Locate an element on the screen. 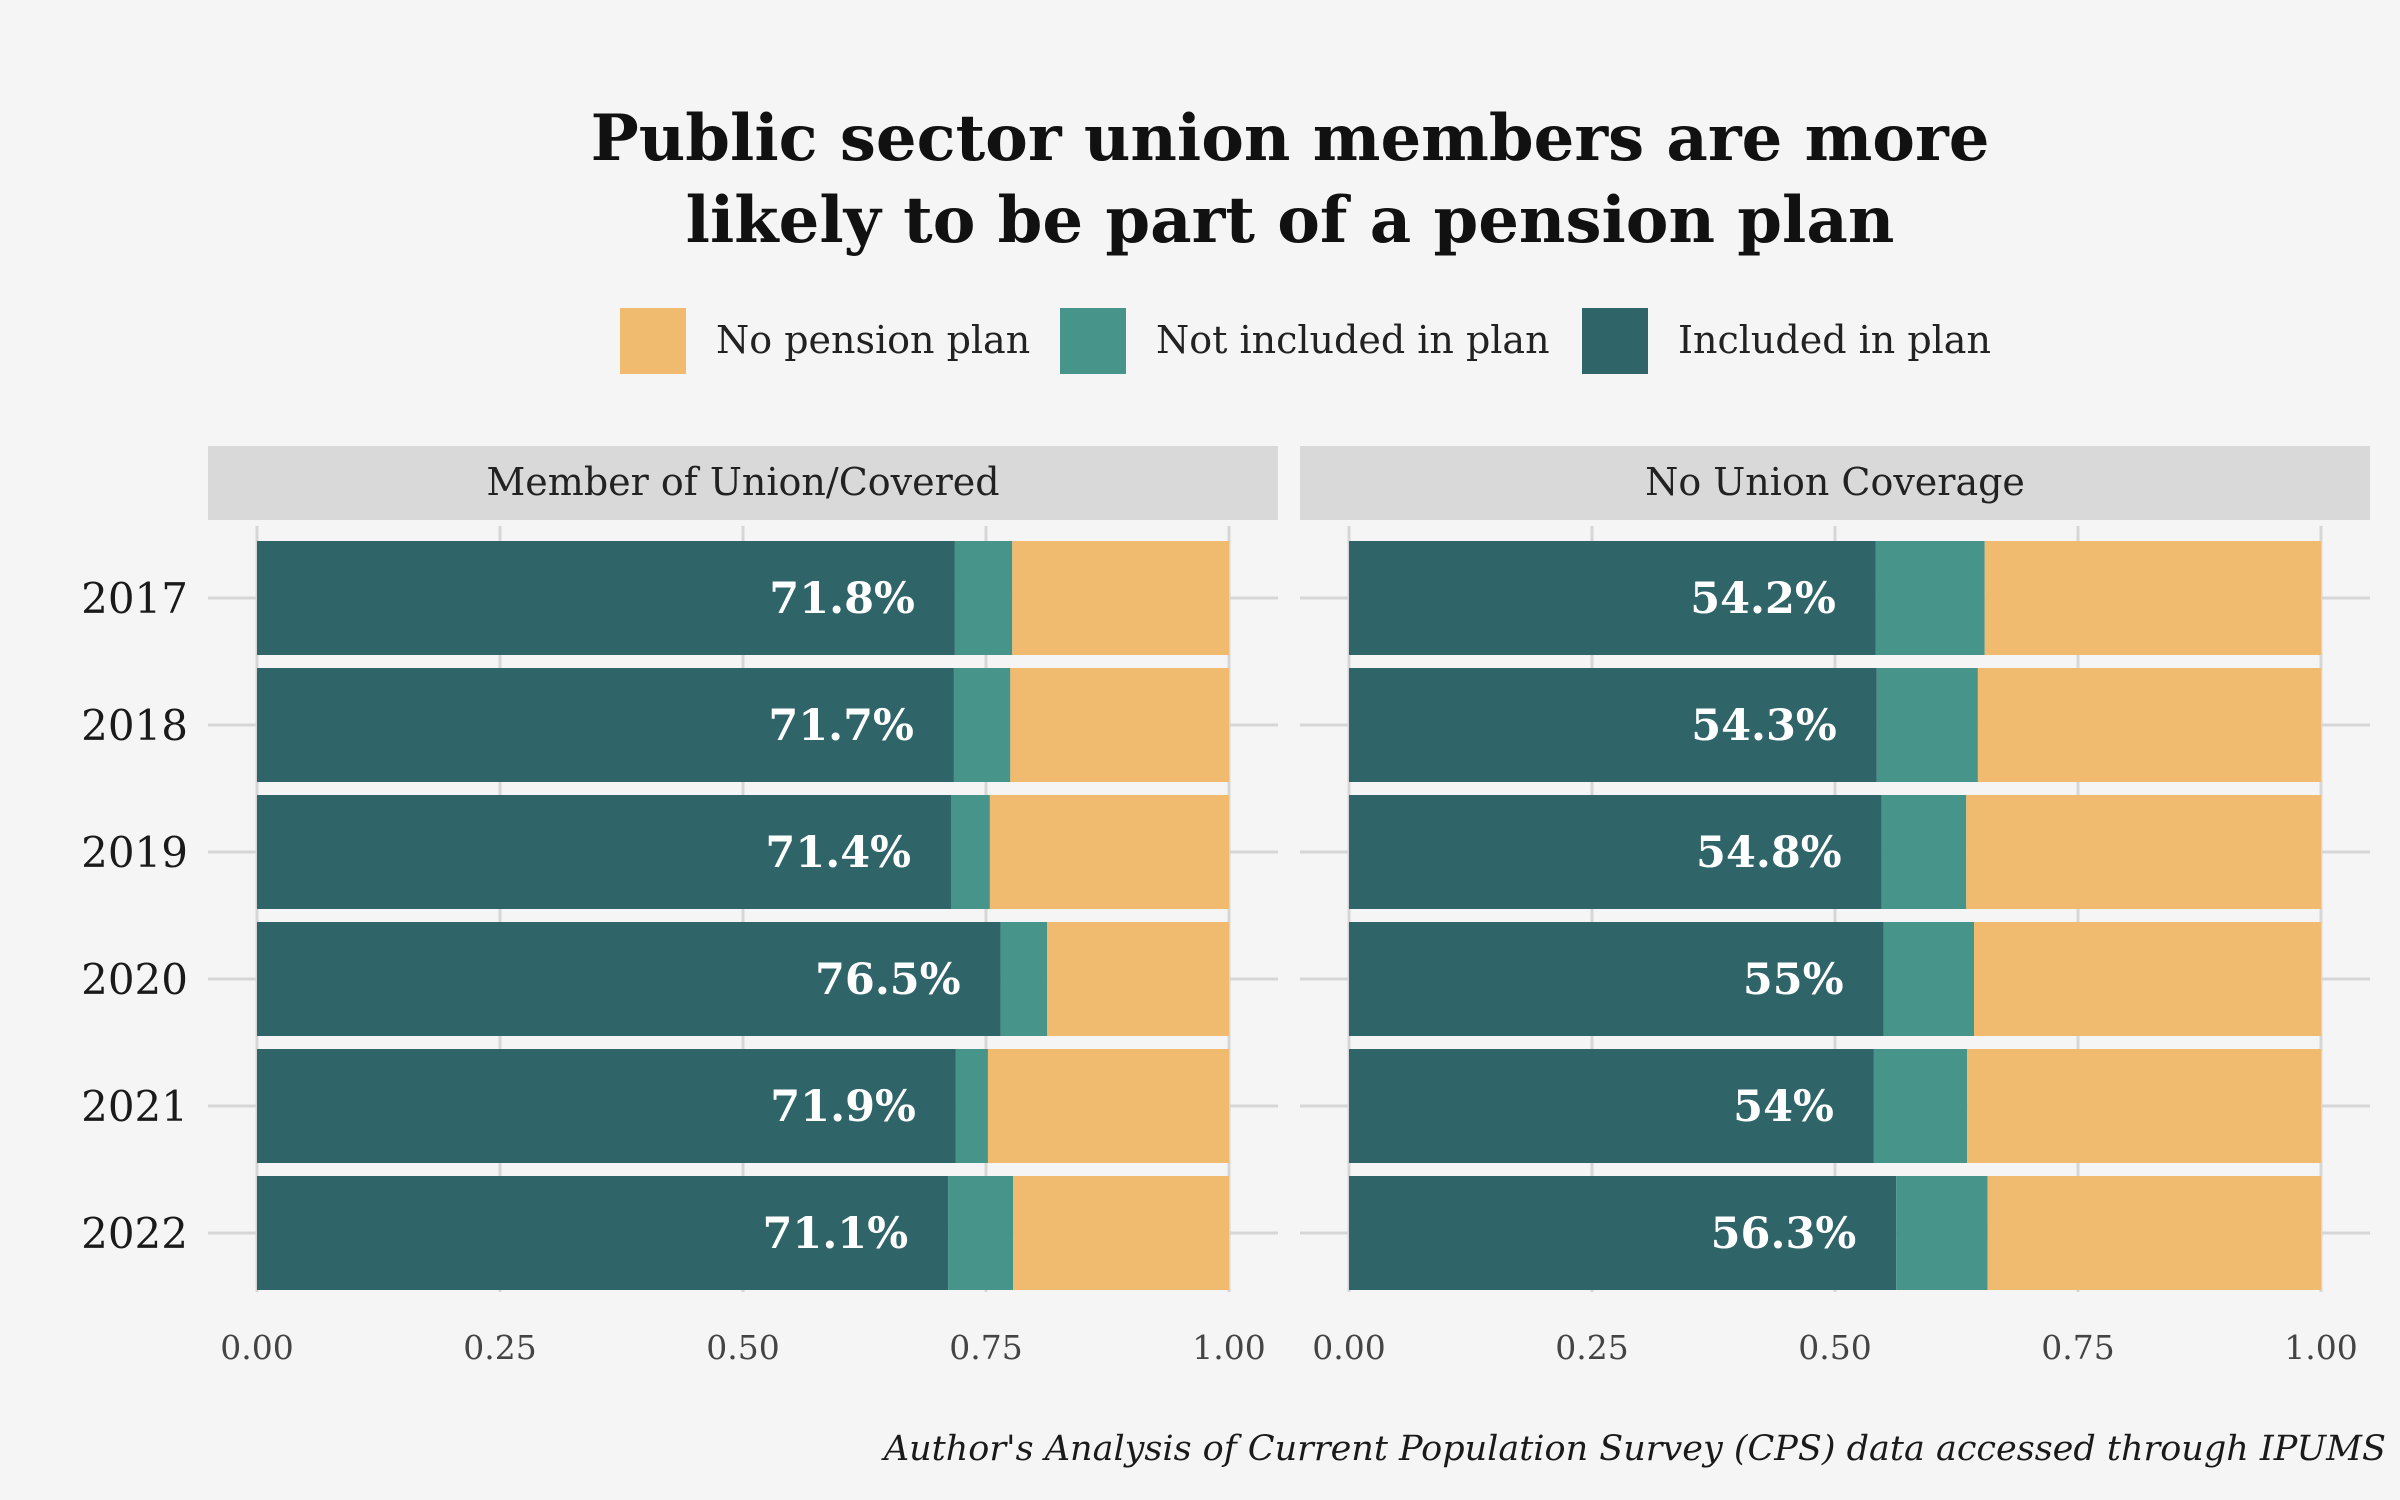 The image size is (2400, 1500). y-tick-label: 2017 is located at coordinates (134, 598).